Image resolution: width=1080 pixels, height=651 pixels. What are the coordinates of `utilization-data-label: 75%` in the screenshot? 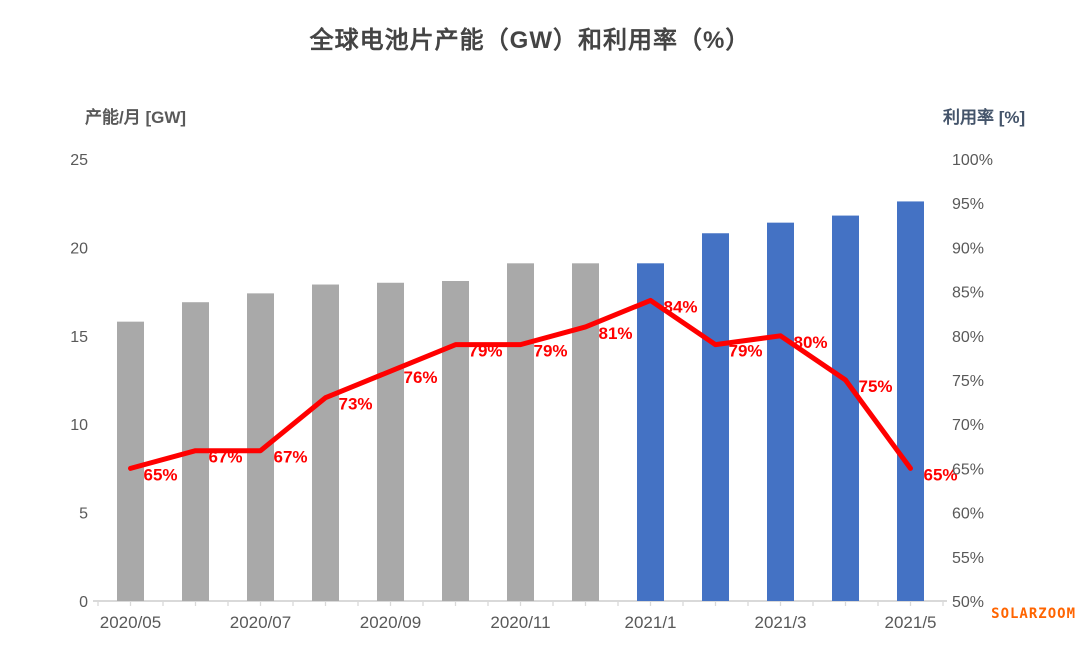 It's located at (876, 386).